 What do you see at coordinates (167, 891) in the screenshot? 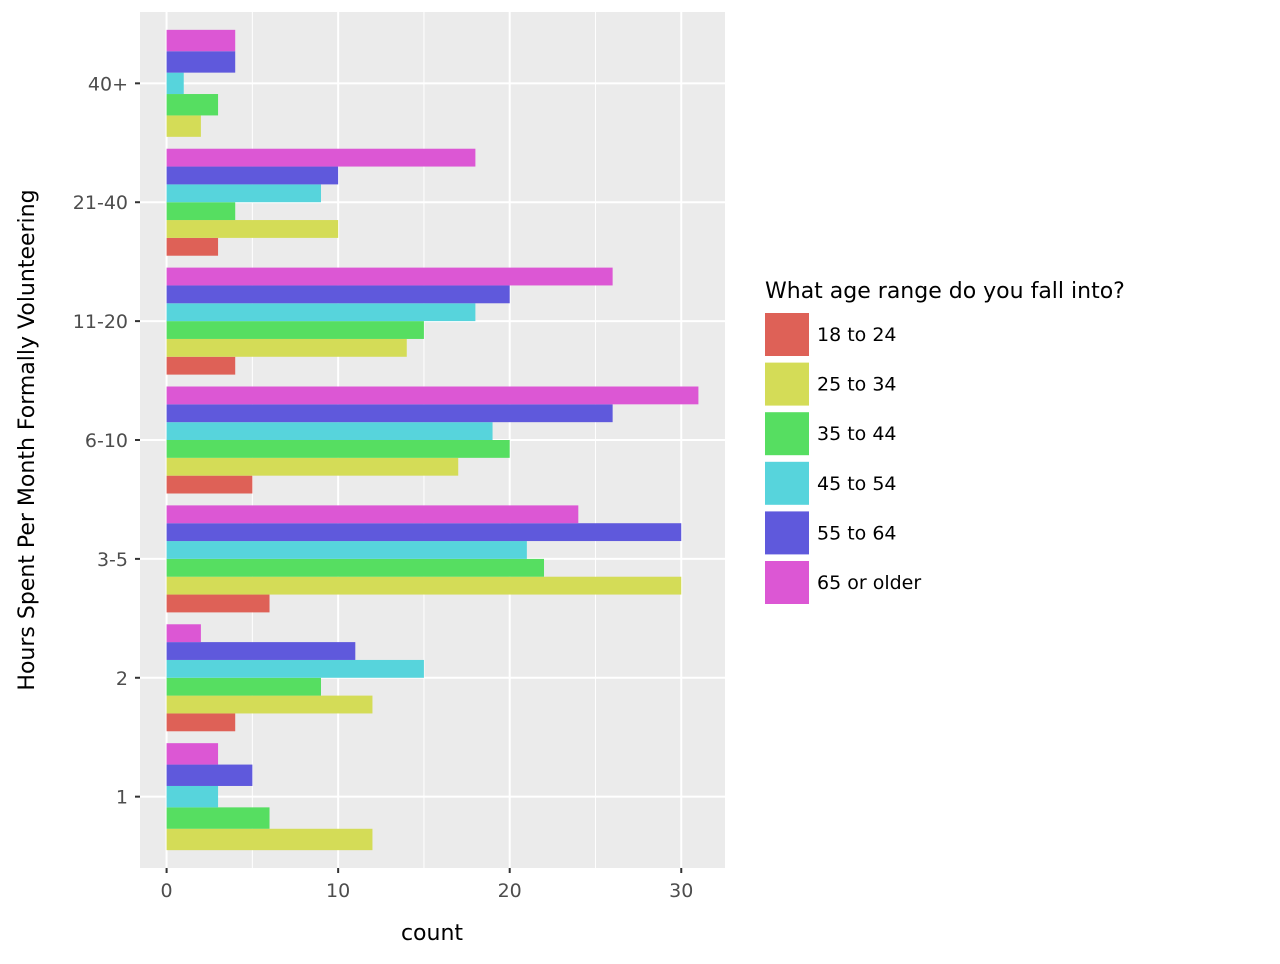
I see `x-tick-label: 0` at bounding box center [167, 891].